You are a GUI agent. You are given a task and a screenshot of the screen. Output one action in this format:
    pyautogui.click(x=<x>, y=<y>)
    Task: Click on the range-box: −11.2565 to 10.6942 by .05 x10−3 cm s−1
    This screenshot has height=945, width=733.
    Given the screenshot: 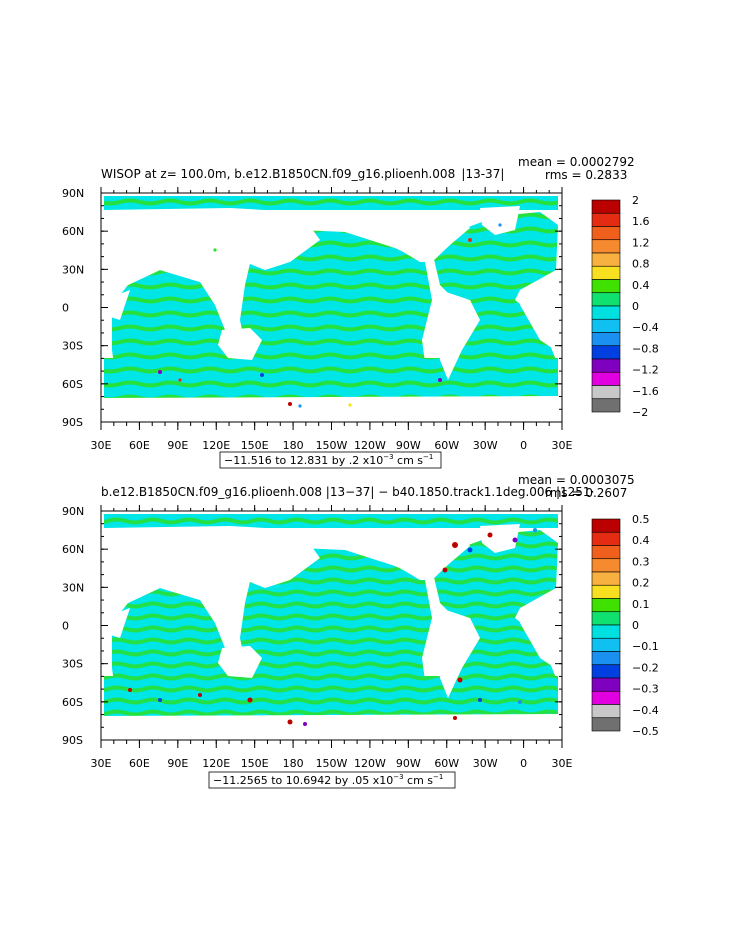 What is the action you would take?
    pyautogui.click(x=332, y=780)
    